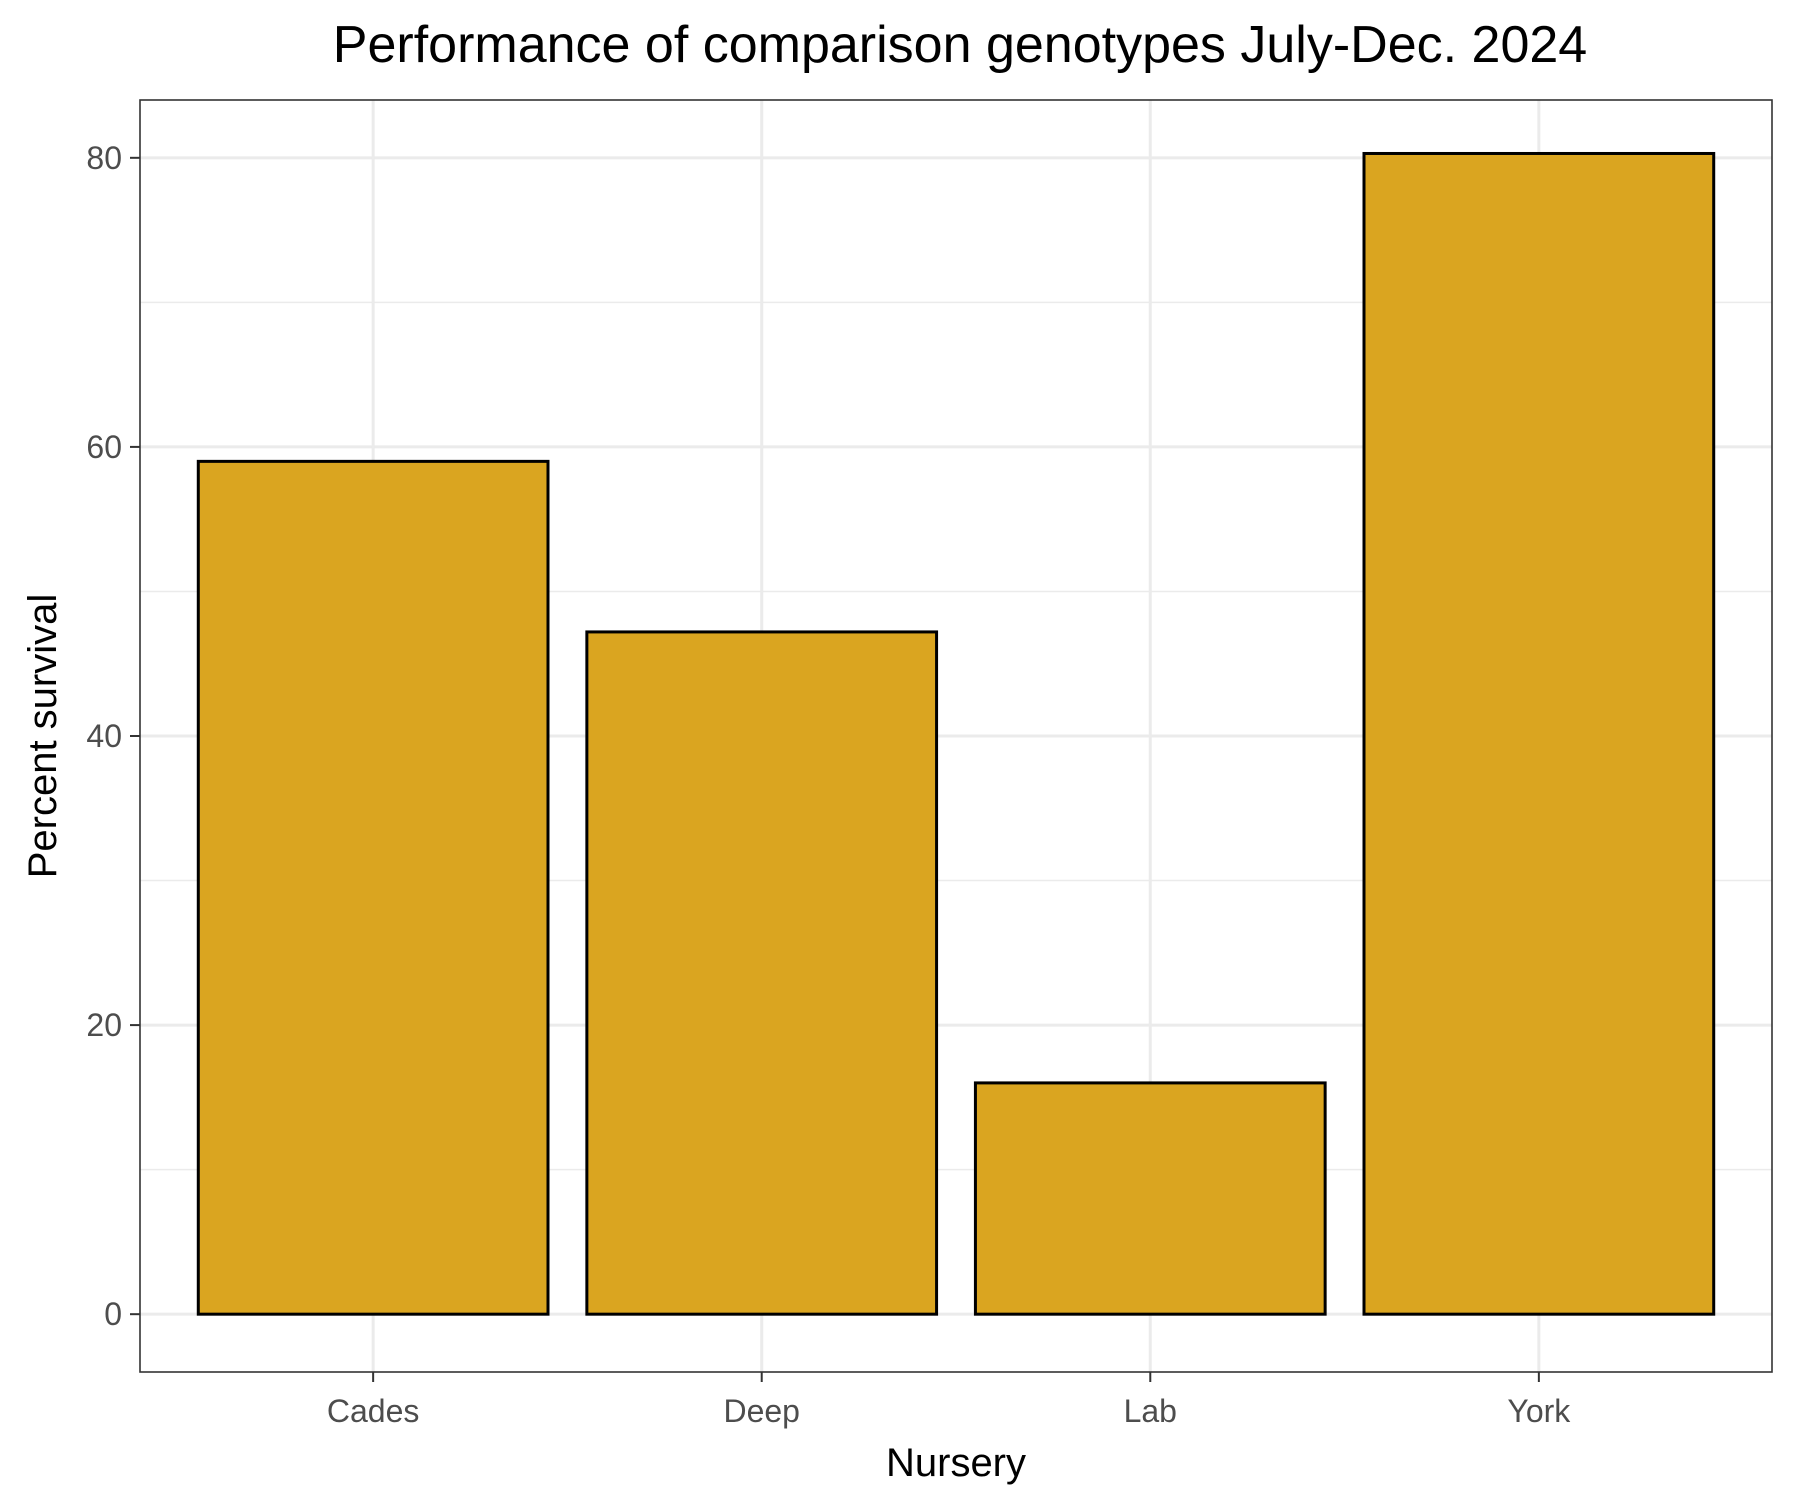 The width and height of the screenshot is (1800, 1500). What do you see at coordinates (956, 1463) in the screenshot?
I see `x-axis-title: Nursery` at bounding box center [956, 1463].